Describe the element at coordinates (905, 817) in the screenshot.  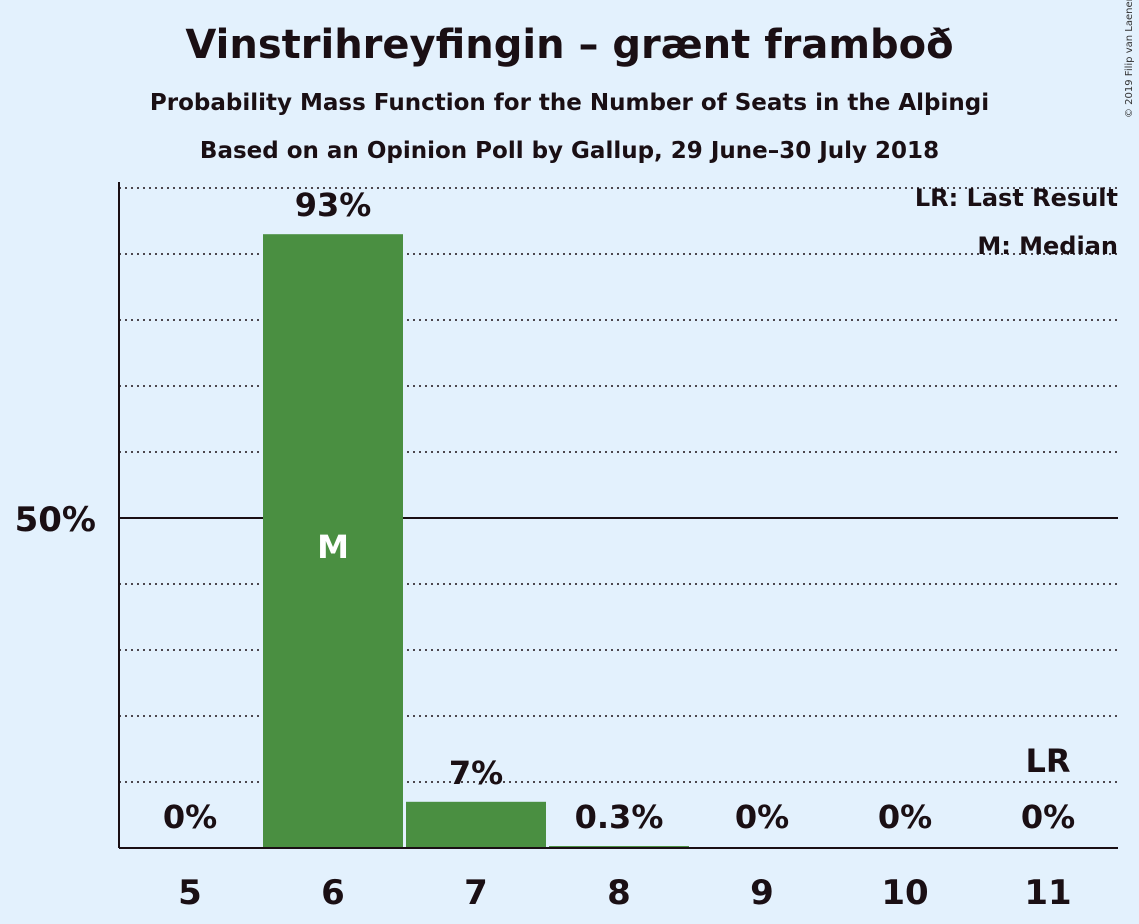
I see `value-label-10: 0%` at that location.